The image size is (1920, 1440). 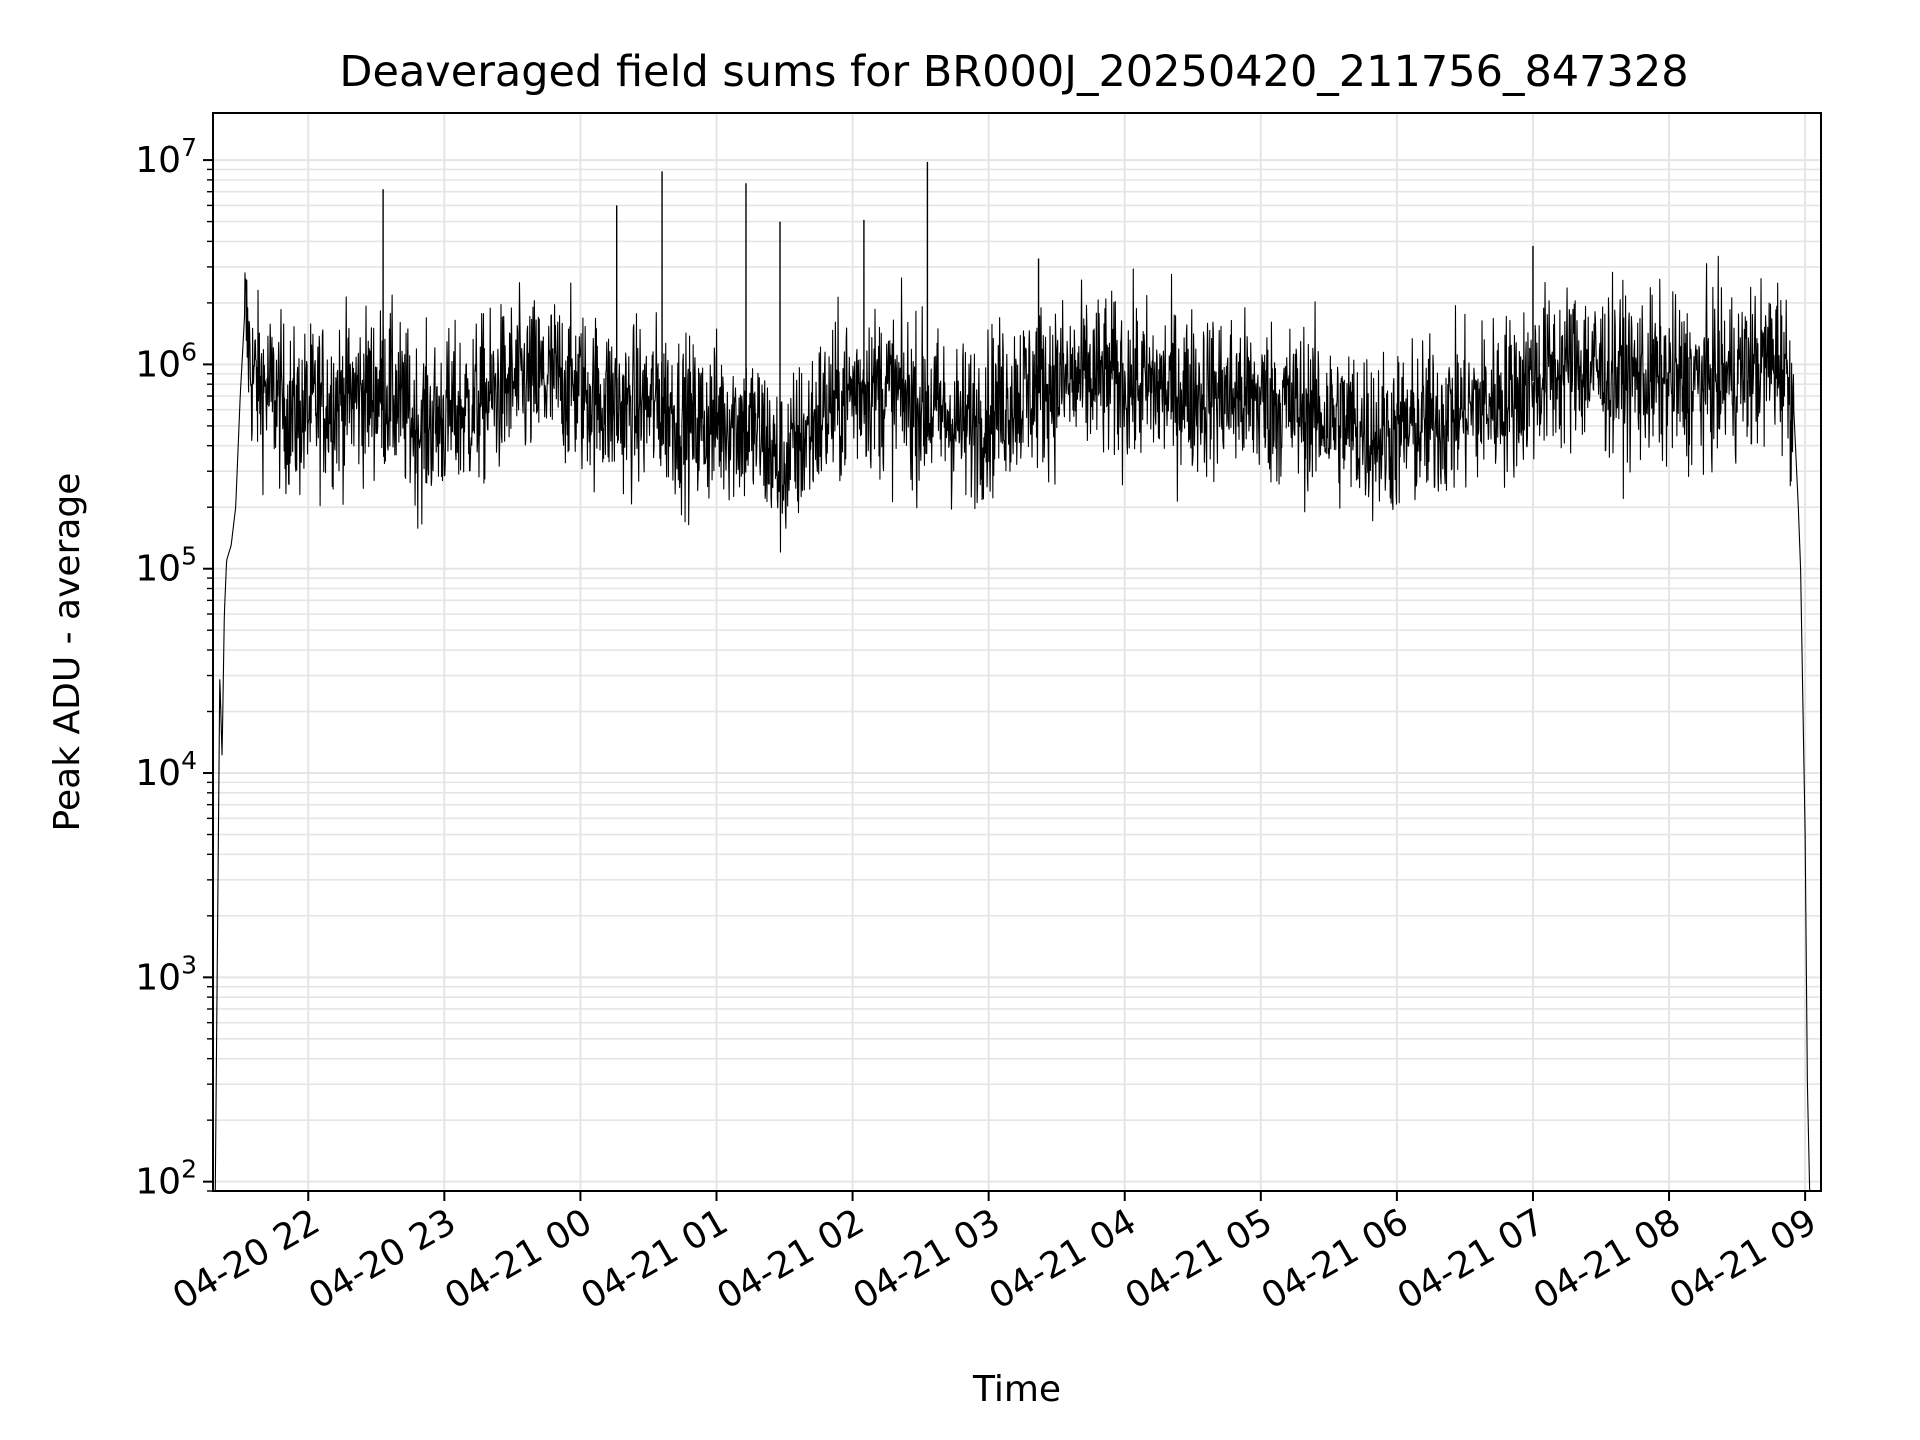 I want to click on x-axis-label: Time, so click(x=1016, y=1389).